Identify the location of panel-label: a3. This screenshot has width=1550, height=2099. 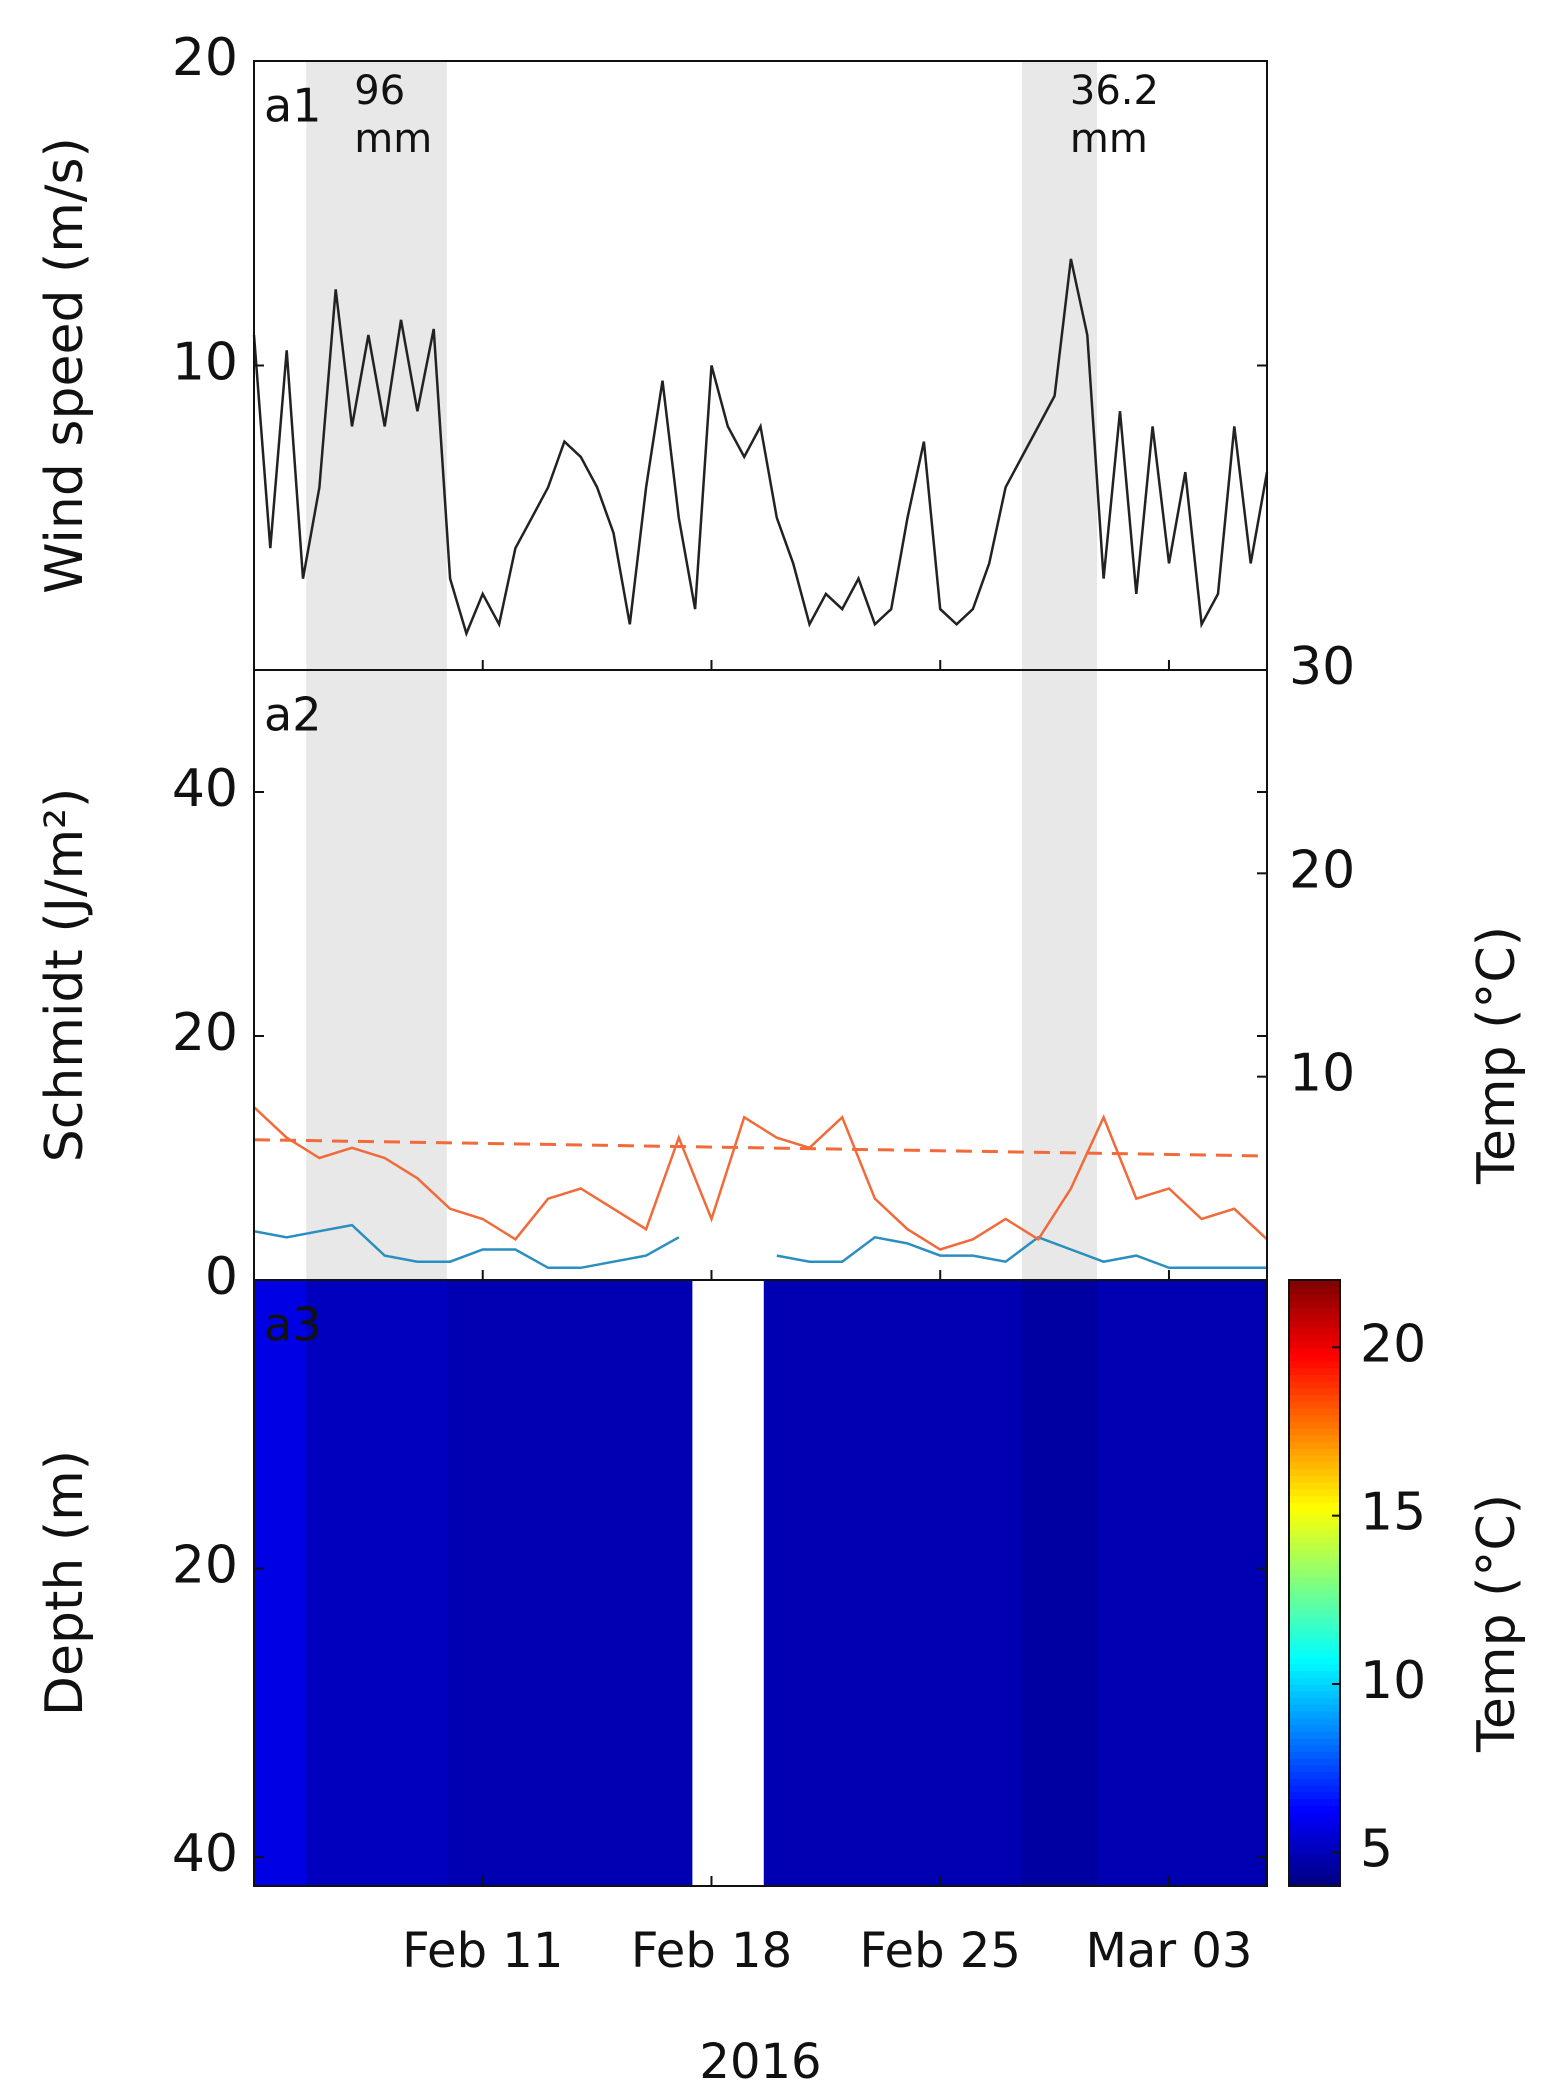
(292, 1325).